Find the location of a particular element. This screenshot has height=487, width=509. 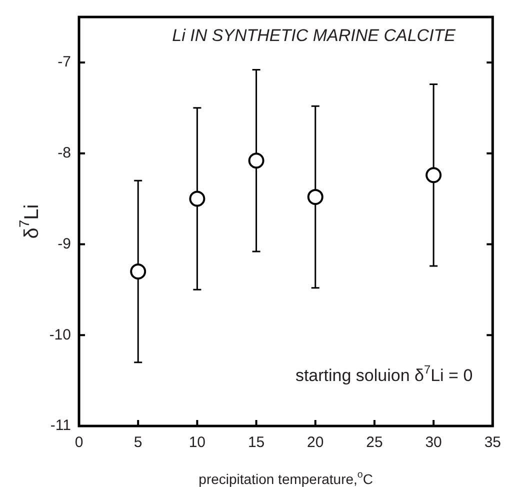

x-tick-label: 25 is located at coordinates (374, 443).